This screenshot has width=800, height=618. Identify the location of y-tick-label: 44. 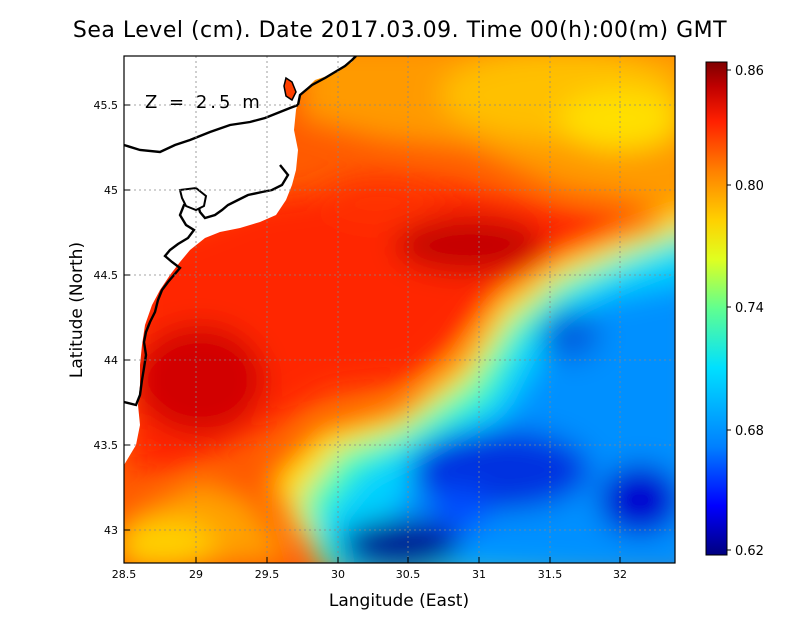
(111, 360).